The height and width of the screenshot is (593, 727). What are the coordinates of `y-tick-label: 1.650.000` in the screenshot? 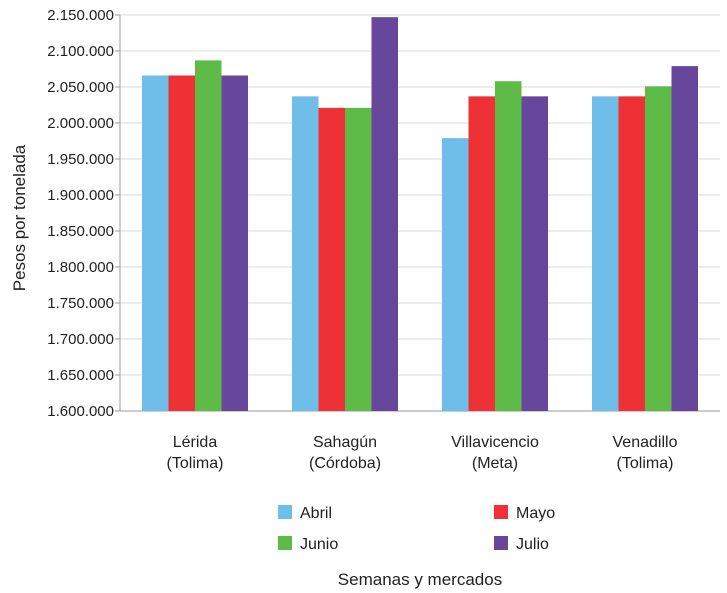 It's located at (80, 375).